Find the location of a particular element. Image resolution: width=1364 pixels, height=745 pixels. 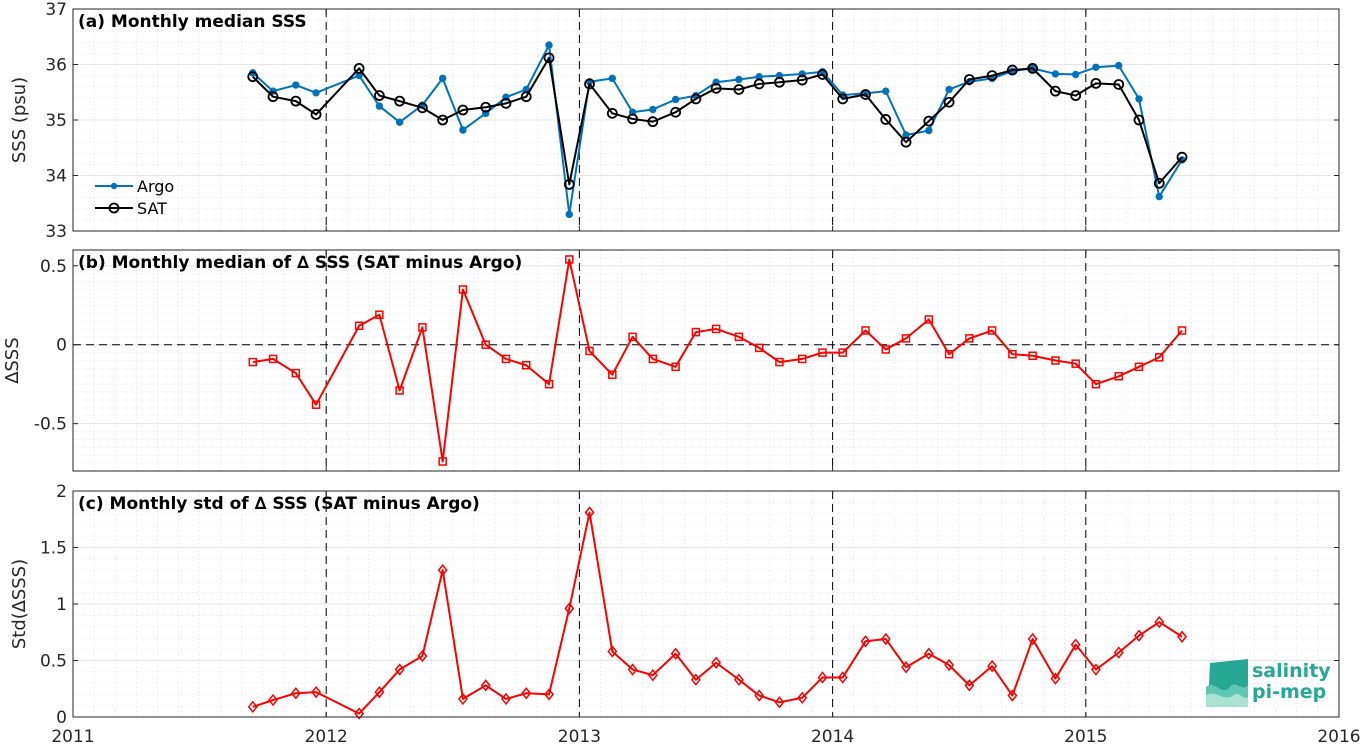

x-tick-label: 2012 is located at coordinates (326, 736).